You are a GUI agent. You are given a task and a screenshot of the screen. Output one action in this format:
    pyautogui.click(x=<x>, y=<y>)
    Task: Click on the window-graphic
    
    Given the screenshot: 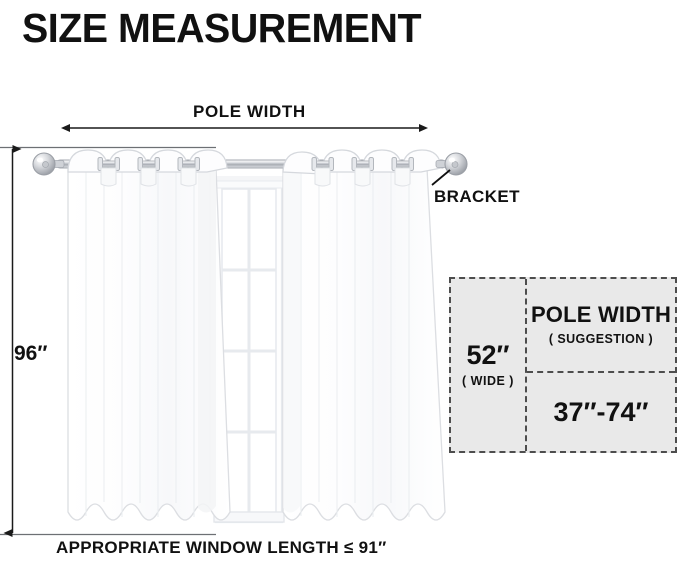 What is the action you would take?
    pyautogui.click(x=249, y=351)
    